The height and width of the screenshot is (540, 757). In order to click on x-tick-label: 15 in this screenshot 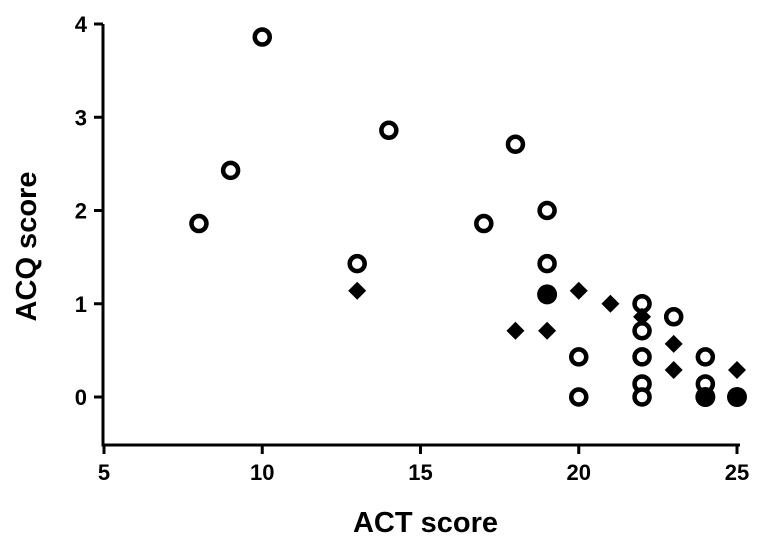, I will do `click(420, 472)`.